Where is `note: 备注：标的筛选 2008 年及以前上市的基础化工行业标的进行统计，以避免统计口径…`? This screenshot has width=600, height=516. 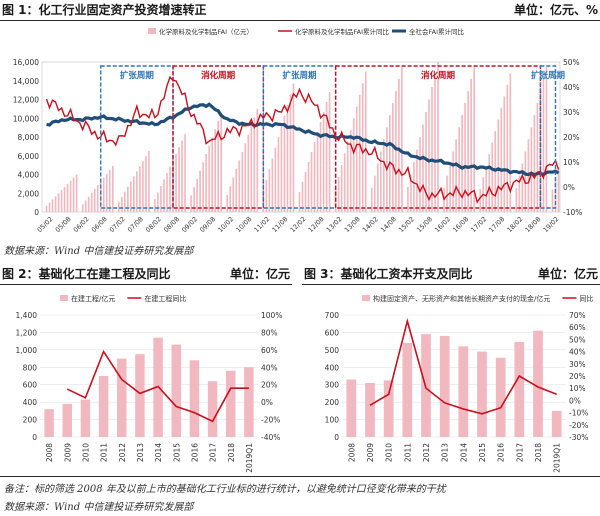 note: 备注：标的筛选 2008 年及以前上市的基础化工行业标的进行统计，以避免统计口径… is located at coordinates (225, 489).